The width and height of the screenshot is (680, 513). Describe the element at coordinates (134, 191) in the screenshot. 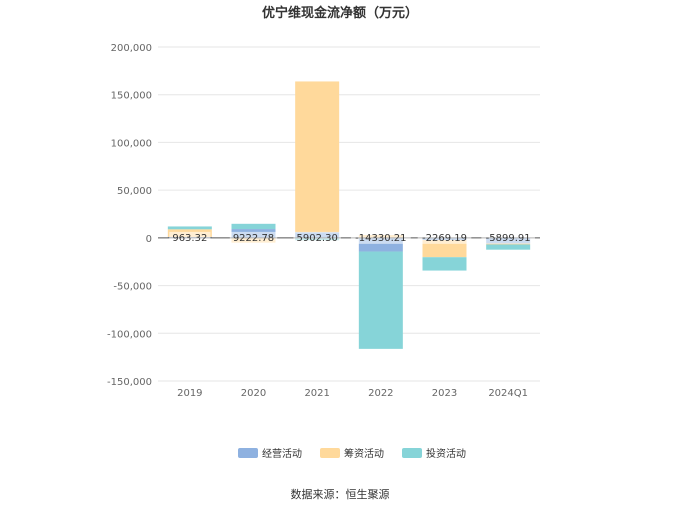

I see `y-tick-label: 50,000` at that location.